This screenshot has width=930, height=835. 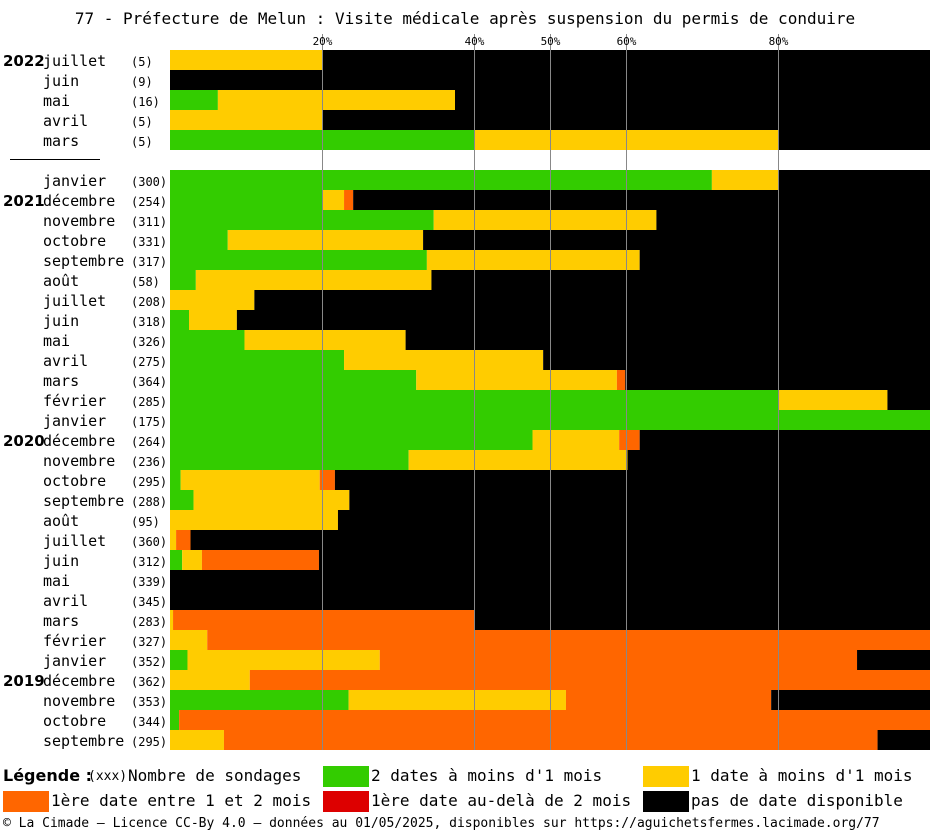 What do you see at coordinates (149, 542) in the screenshot?
I see `count-label: (360)` at bounding box center [149, 542].